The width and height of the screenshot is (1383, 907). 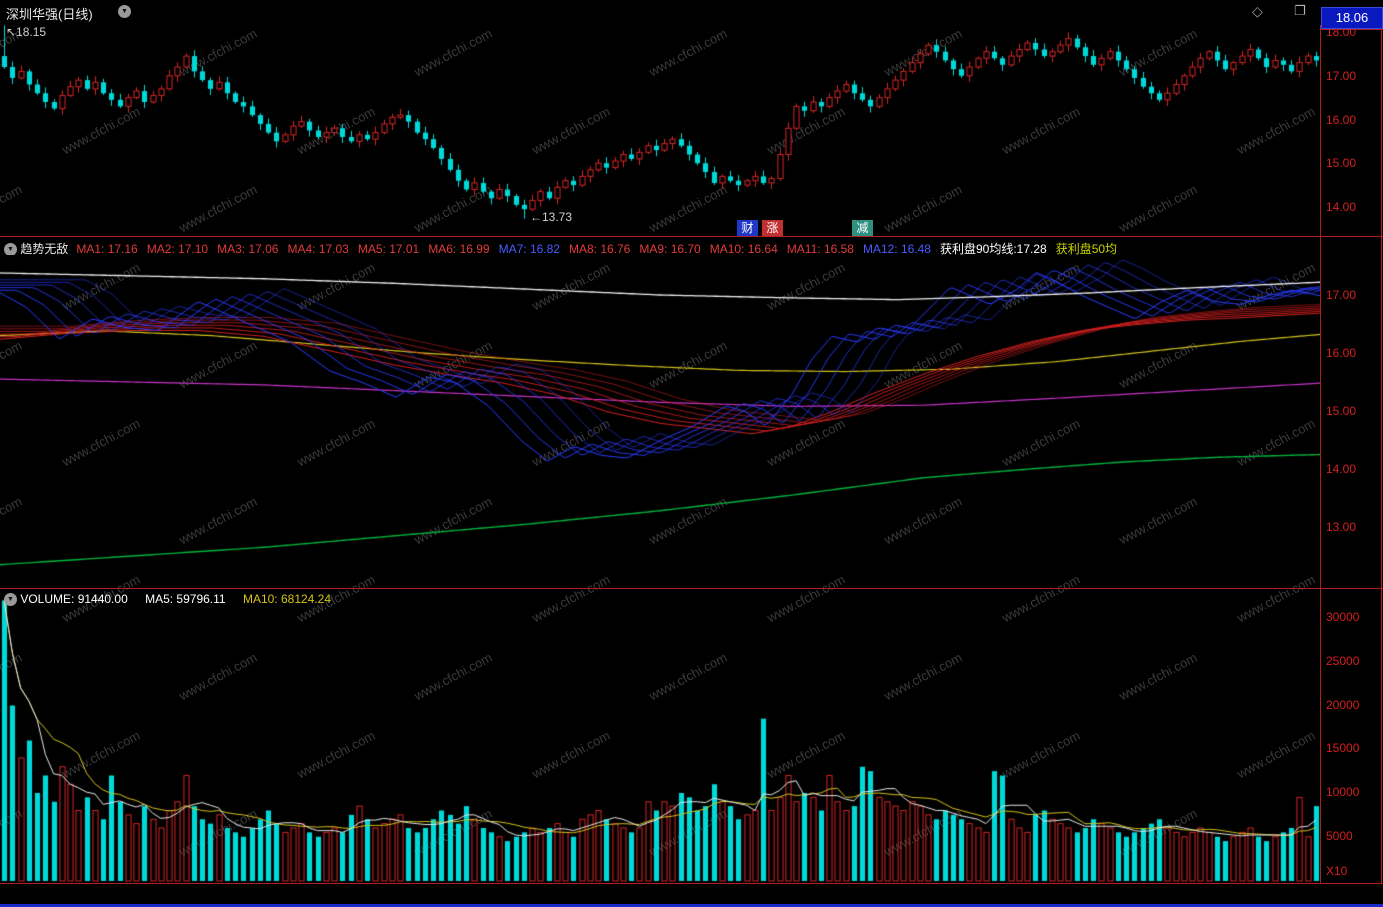 What do you see at coordinates (747, 228) in the screenshot?
I see `quick-button-财: 财` at bounding box center [747, 228].